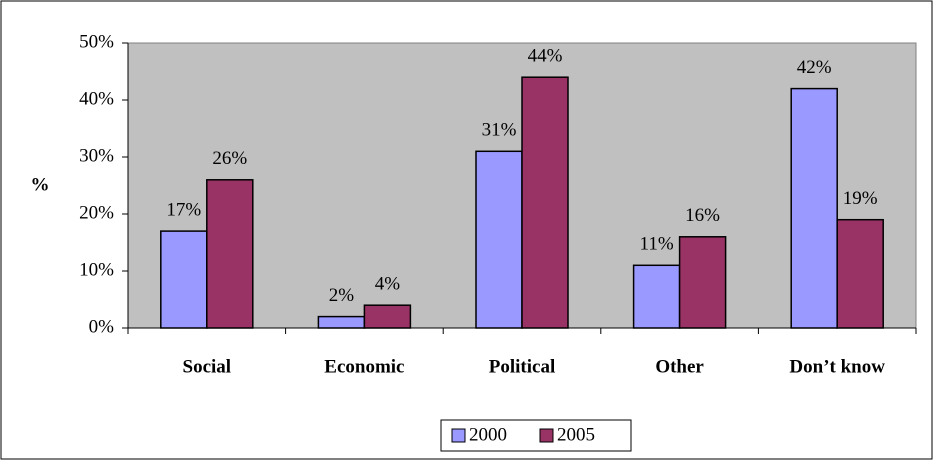 The height and width of the screenshot is (461, 934). Describe the element at coordinates (837, 366) in the screenshot. I see `x-tick-label: Don’t know` at that location.